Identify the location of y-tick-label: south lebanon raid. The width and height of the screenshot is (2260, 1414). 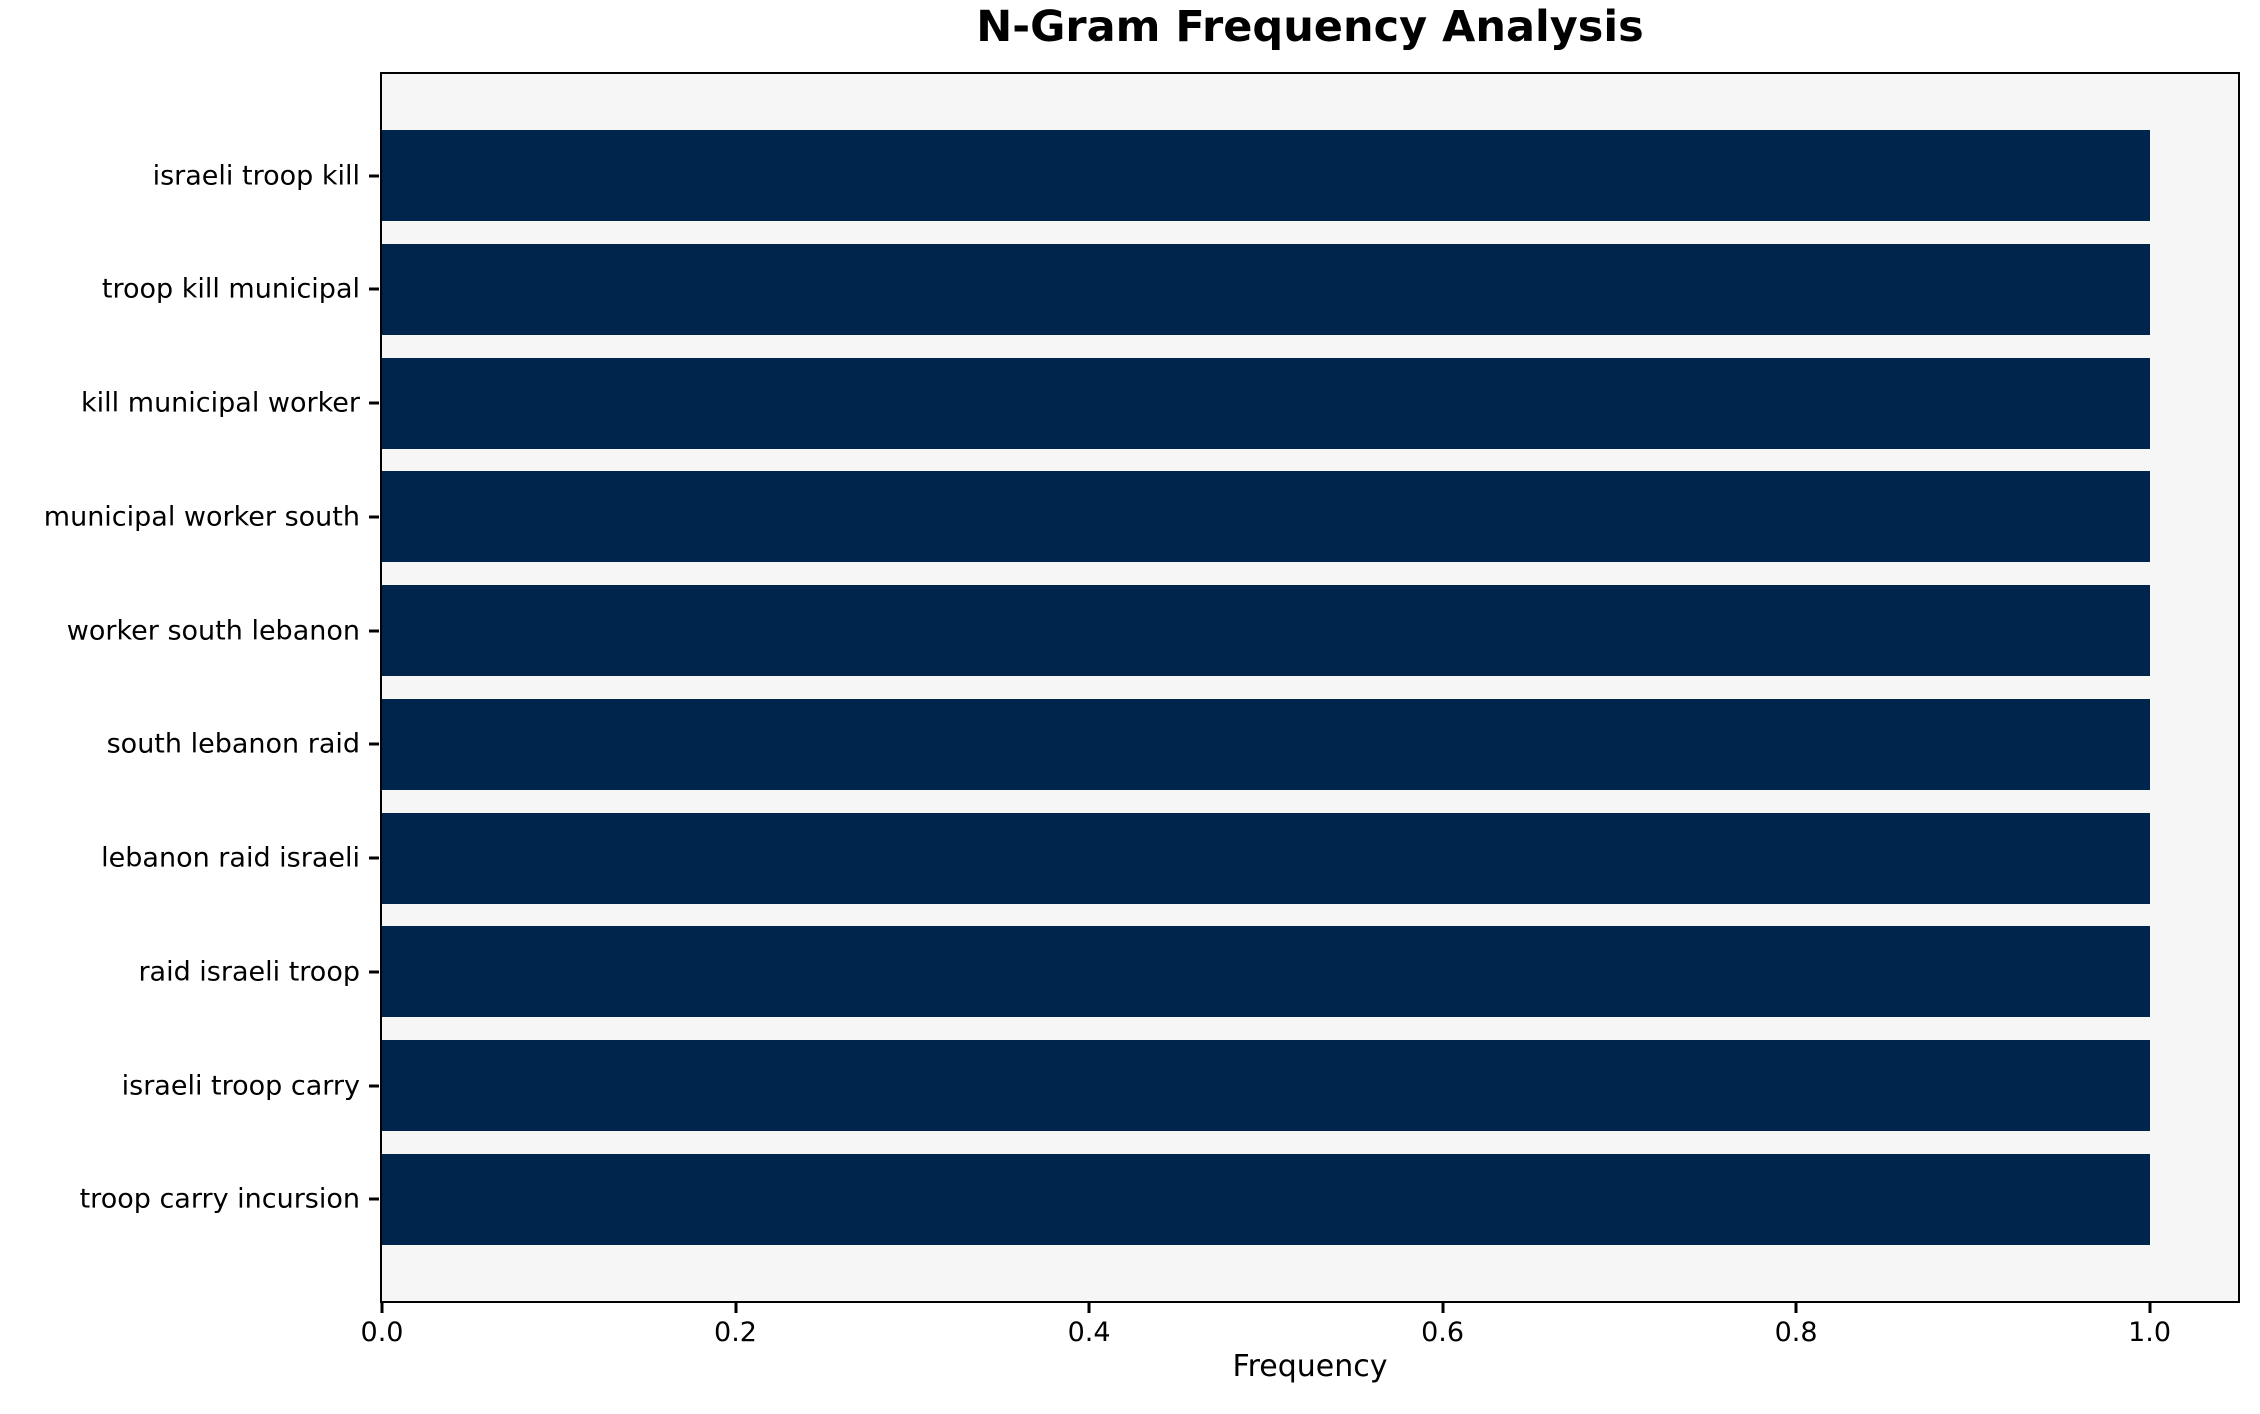
(233, 744).